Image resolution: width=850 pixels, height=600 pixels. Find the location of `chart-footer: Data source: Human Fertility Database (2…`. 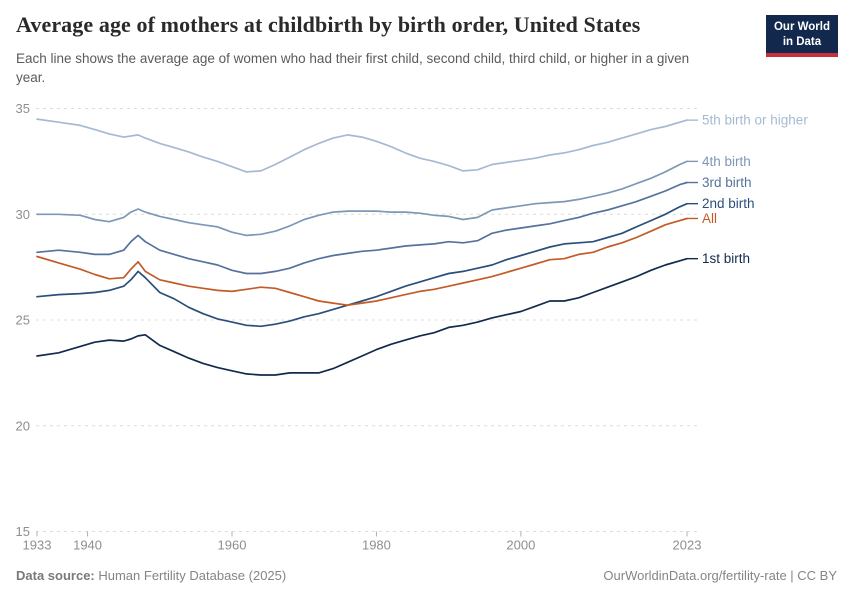

chart-footer: Data source: Human Fertility Database (2… is located at coordinates (426, 575).